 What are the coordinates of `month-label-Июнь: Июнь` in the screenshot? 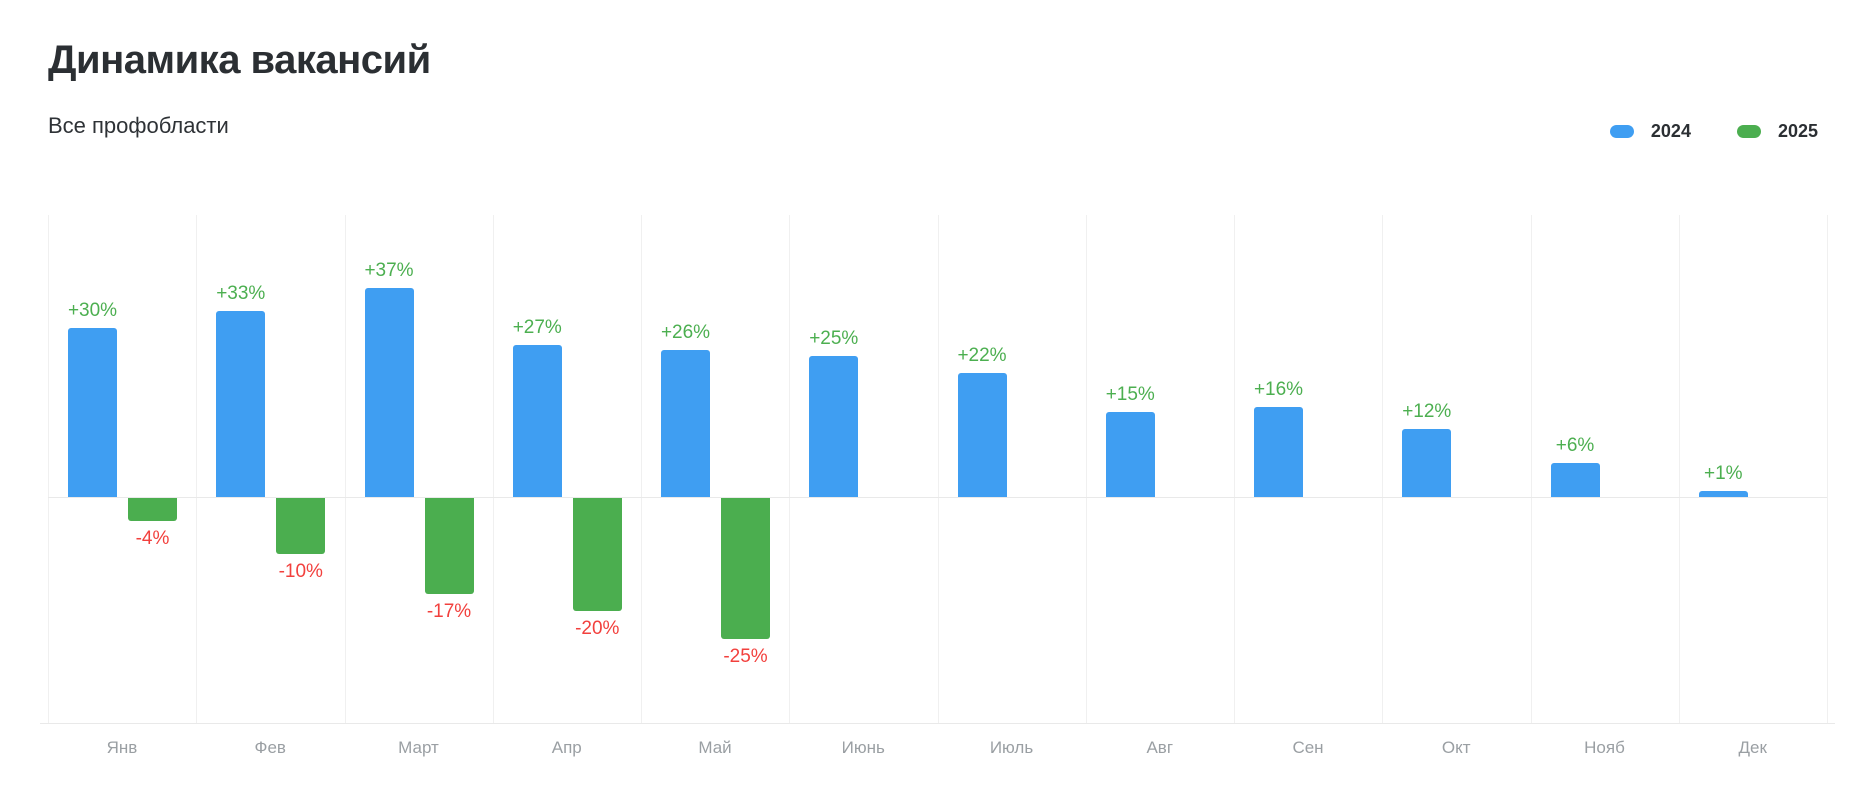 It's located at (863, 747).